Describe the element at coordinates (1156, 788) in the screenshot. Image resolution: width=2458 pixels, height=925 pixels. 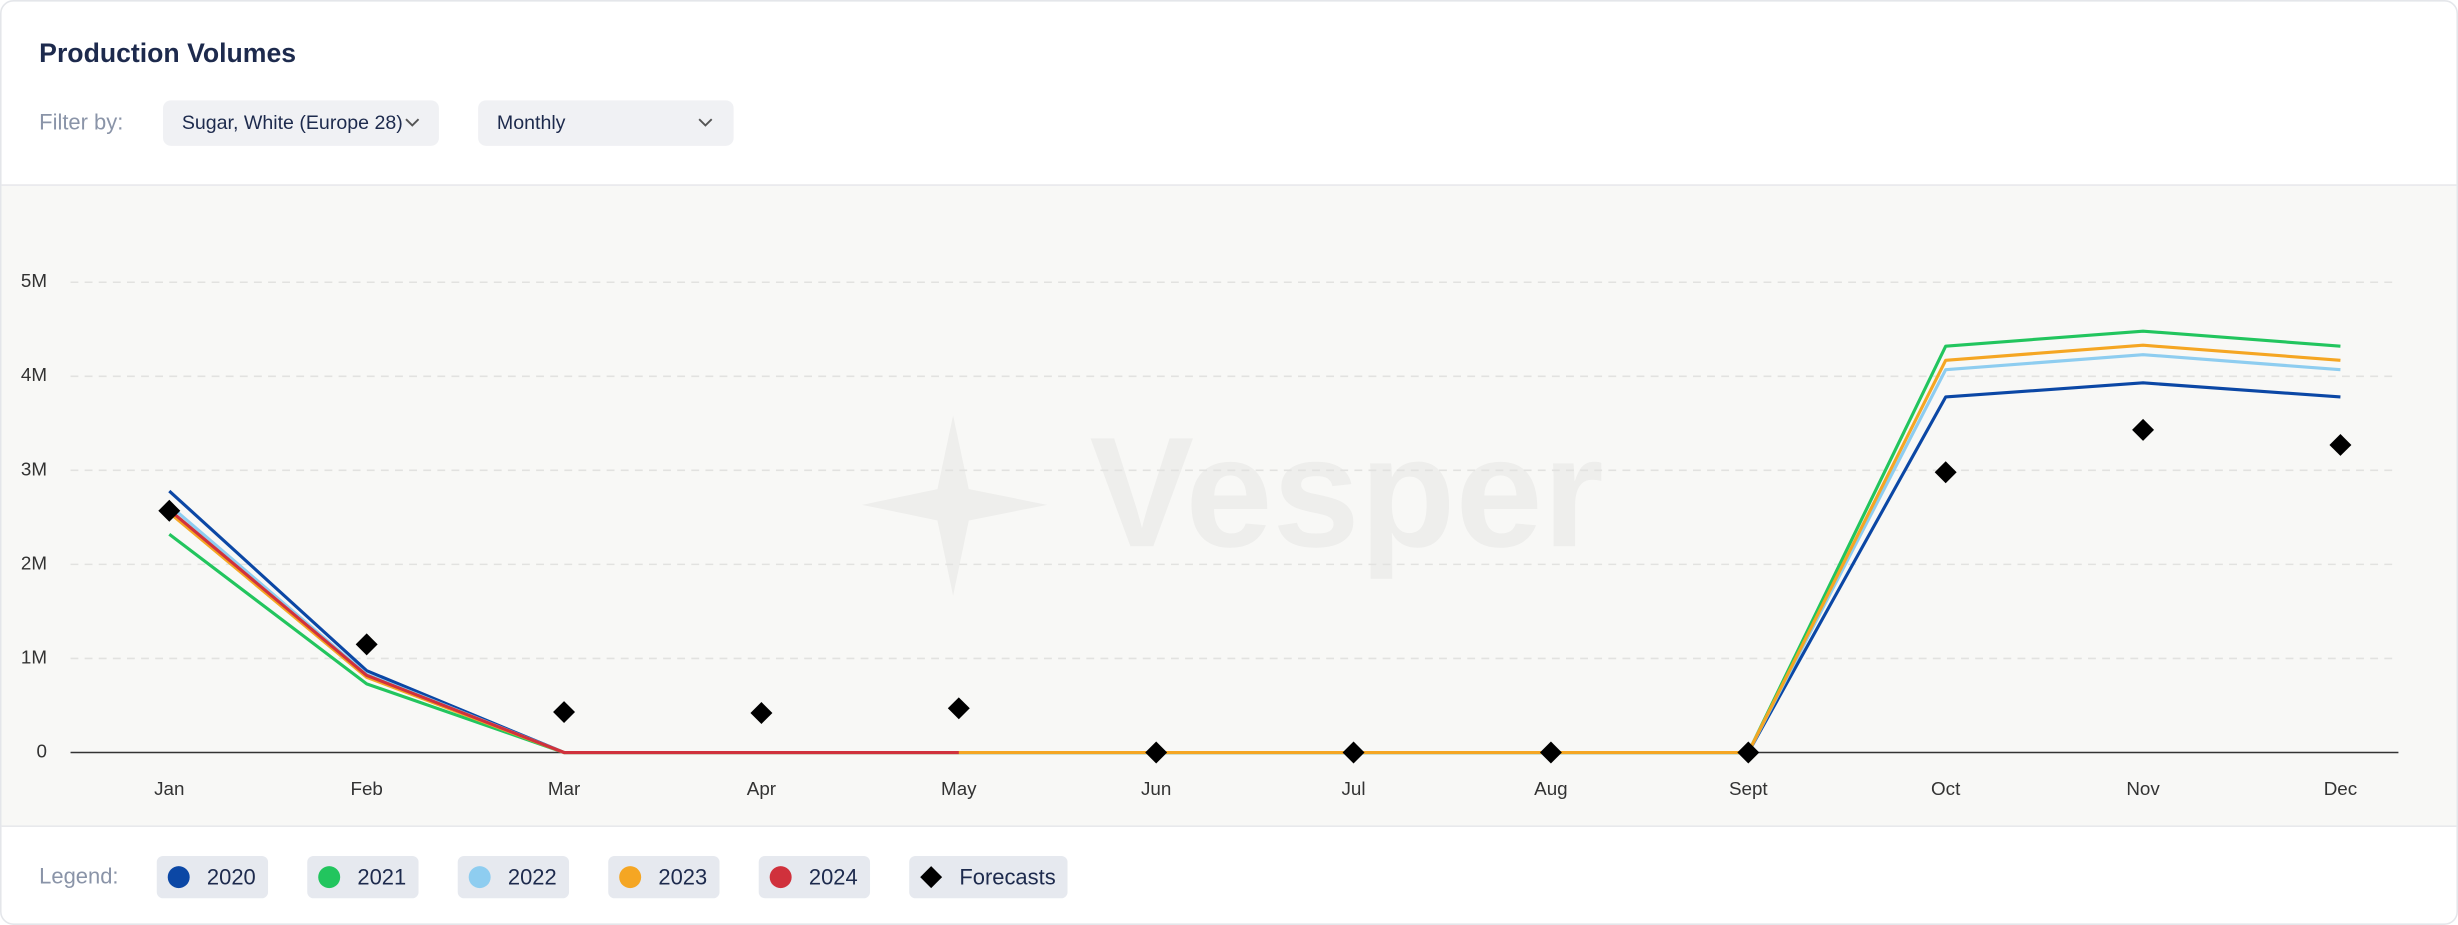
I see `x-tick-label: Jun` at that location.